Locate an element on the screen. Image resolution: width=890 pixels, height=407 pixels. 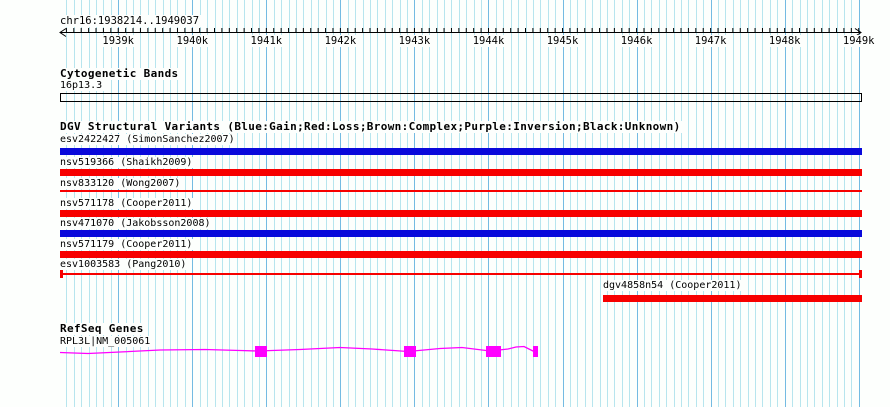
variant-bar-nsv833120 is located at coordinates (461, 191).